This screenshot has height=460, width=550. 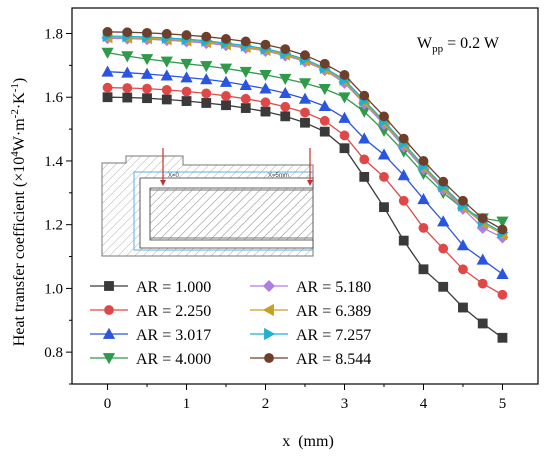 I want to click on y-tick-label: 1.0, so click(x=53, y=289).